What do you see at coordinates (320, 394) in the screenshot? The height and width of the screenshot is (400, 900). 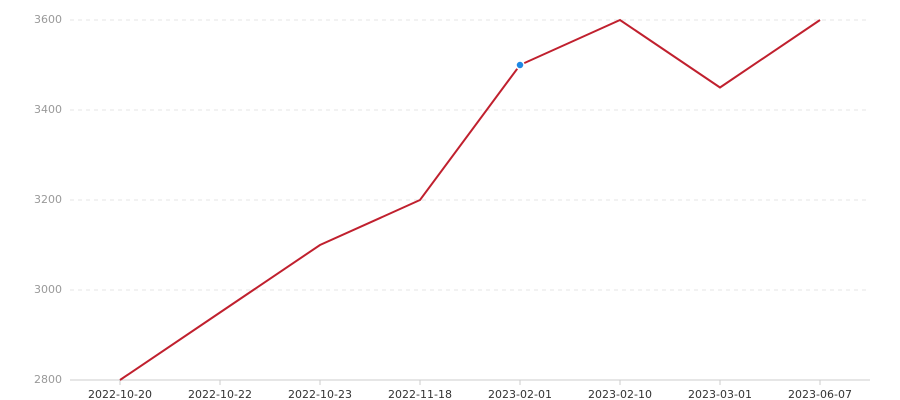 I see `x-tick-label: 2022-10-23` at bounding box center [320, 394].